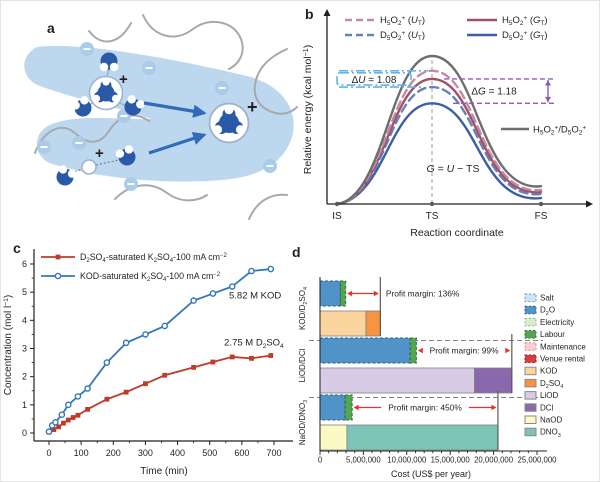 This screenshot has height=482, width=600. I want to click on y-tick-label: 3, so click(24, 348).